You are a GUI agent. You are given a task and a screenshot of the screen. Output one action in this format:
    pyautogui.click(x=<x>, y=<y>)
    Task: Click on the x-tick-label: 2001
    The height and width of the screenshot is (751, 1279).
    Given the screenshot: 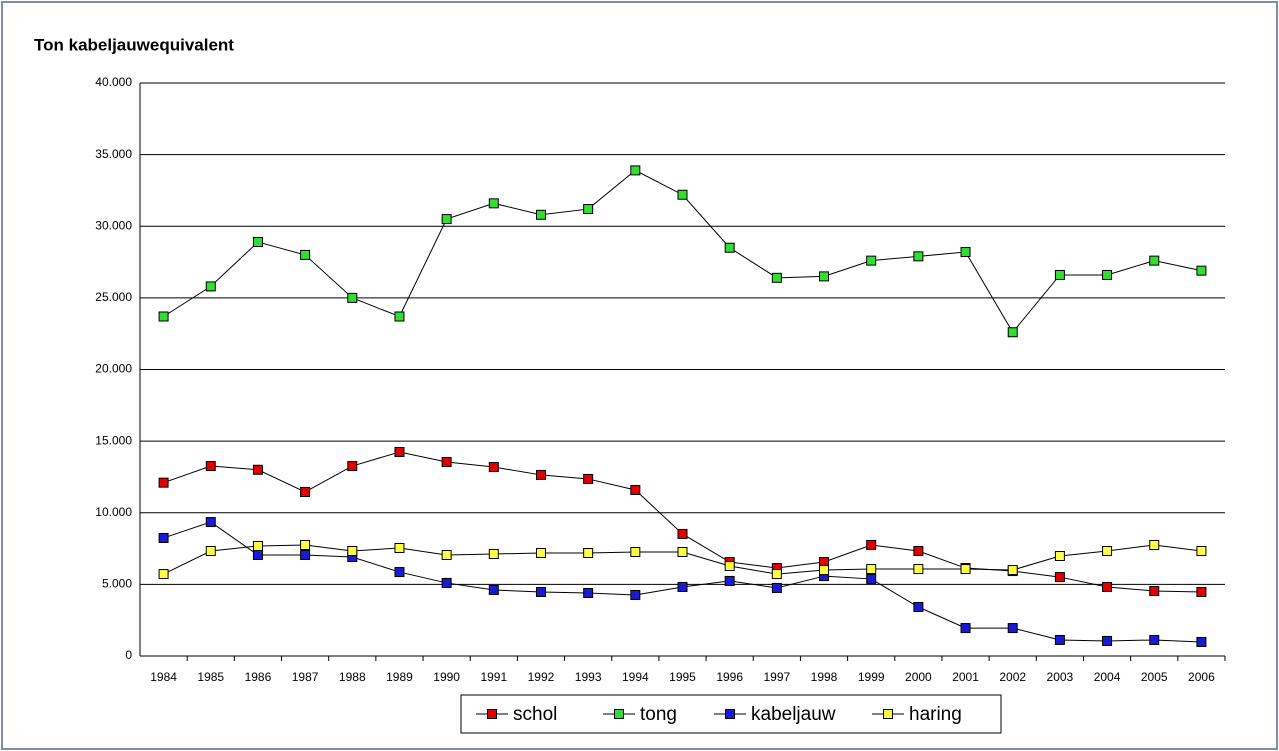 What is the action you would take?
    pyautogui.click(x=965, y=677)
    